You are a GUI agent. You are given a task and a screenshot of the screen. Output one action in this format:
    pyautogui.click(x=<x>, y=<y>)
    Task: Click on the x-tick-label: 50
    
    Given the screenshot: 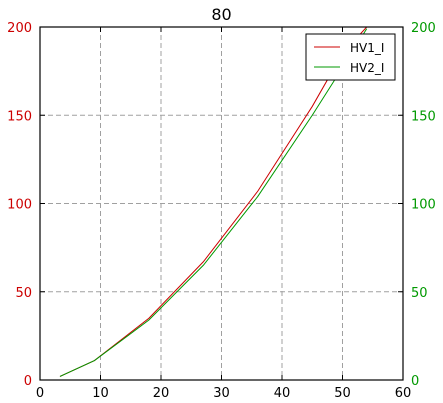 What is the action you would take?
    pyautogui.click(x=342, y=393)
    